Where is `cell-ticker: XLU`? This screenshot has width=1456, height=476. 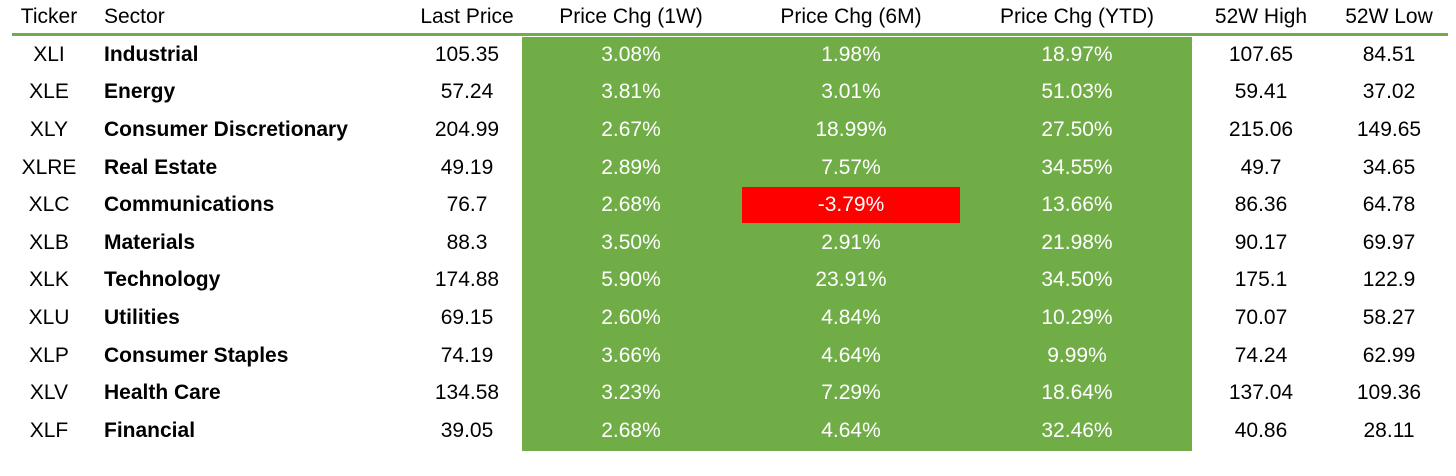
cell-ticker: XLU is located at coordinates (49, 317).